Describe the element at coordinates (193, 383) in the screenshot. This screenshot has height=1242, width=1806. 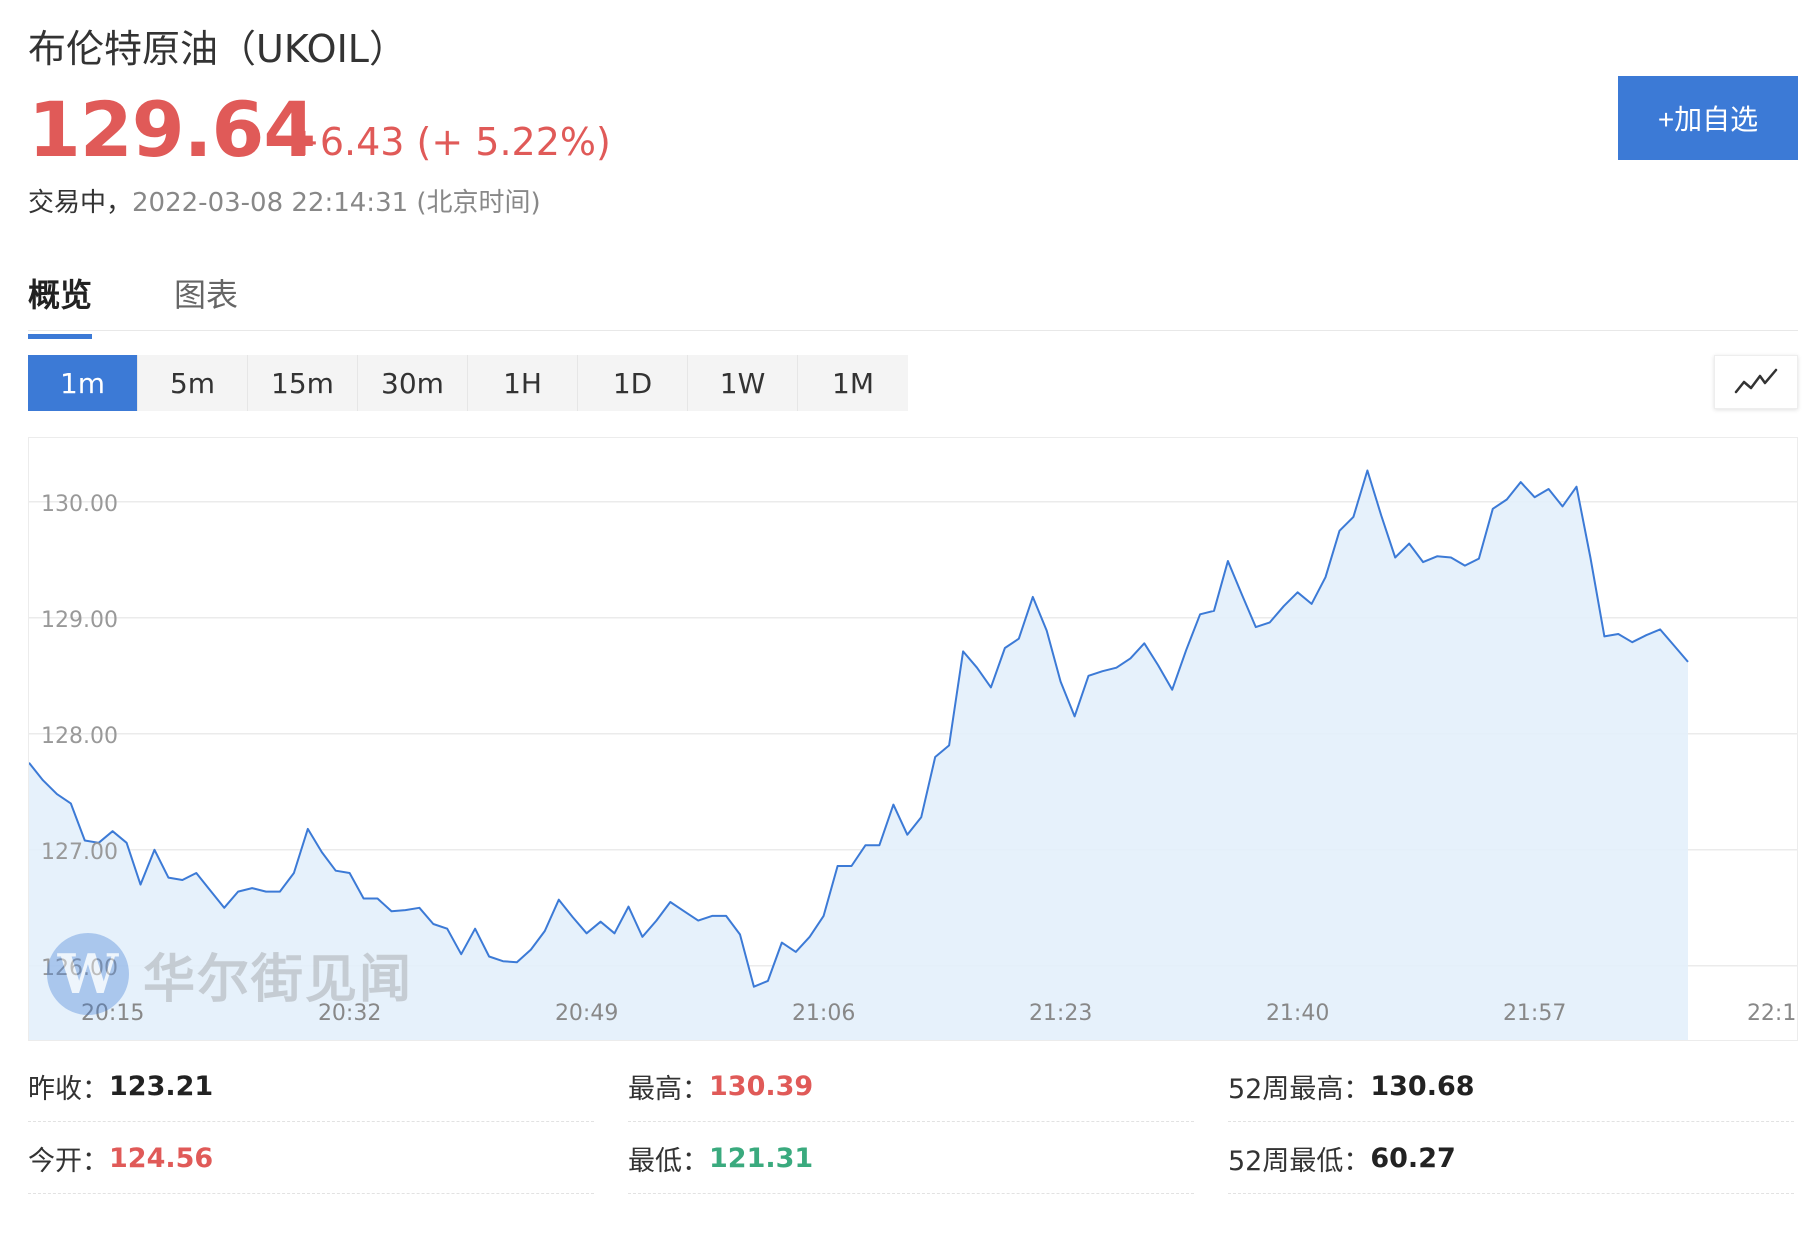
I see `interval-5m-button: 5m` at that location.